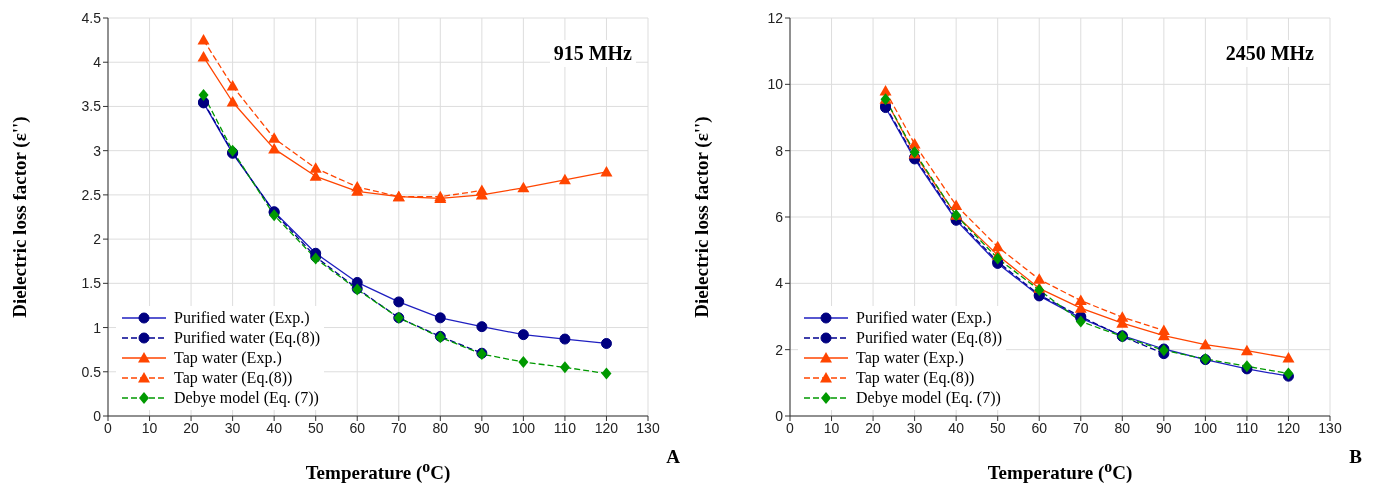 The height and width of the screenshot is (494, 1378). I want to click on y-tick-label: 3.5, so click(91, 106).